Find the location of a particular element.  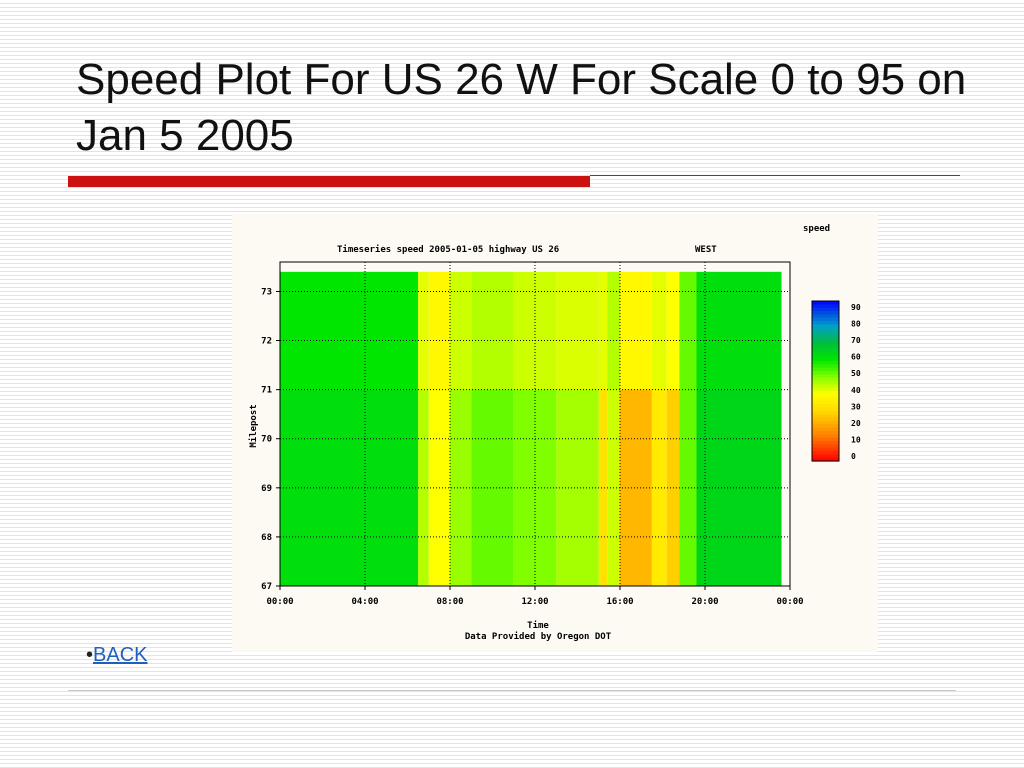

colorbar-tick-label-6: 30 is located at coordinates (856, 406).